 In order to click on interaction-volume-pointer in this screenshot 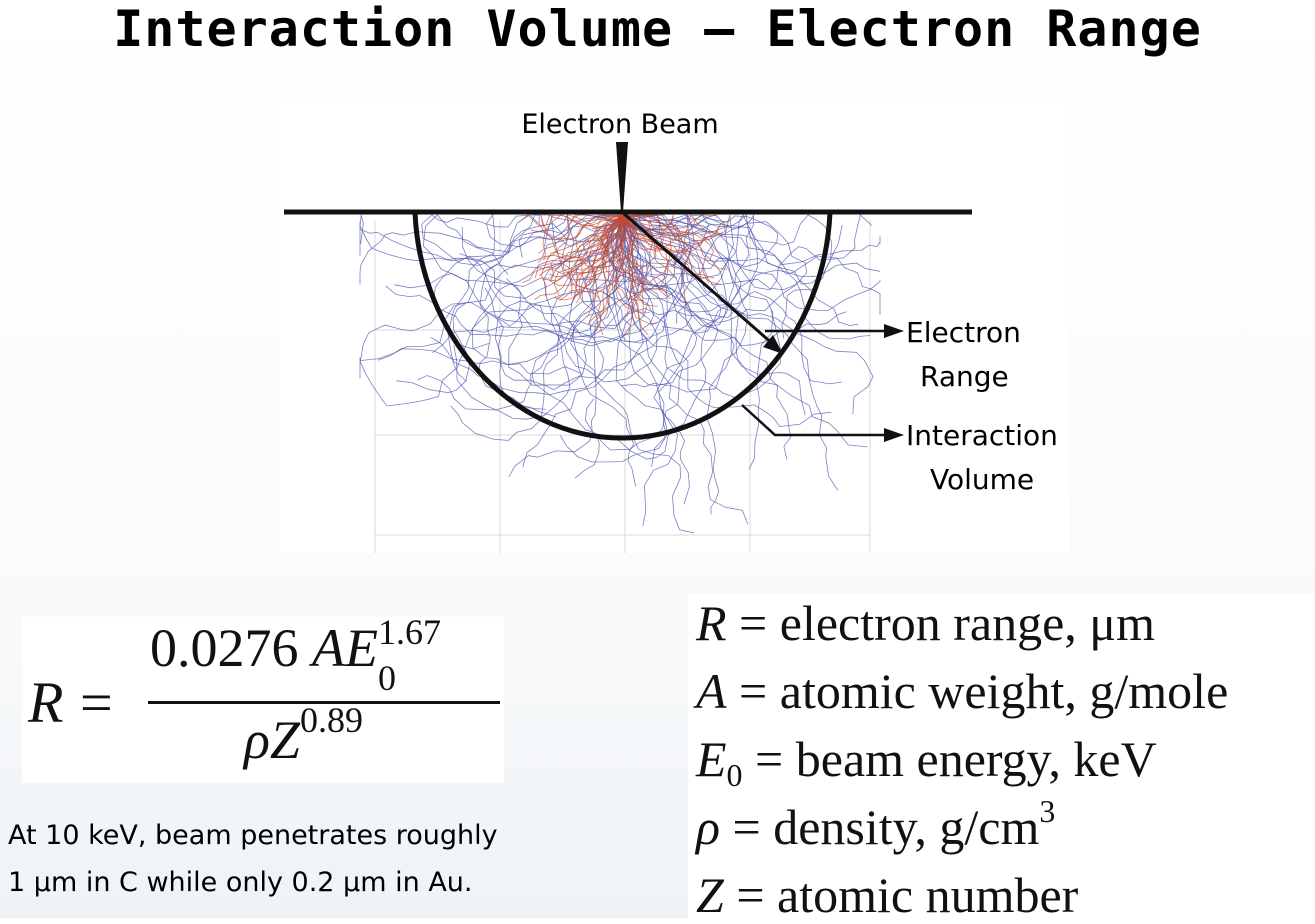, I will do `click(813, 420)`.